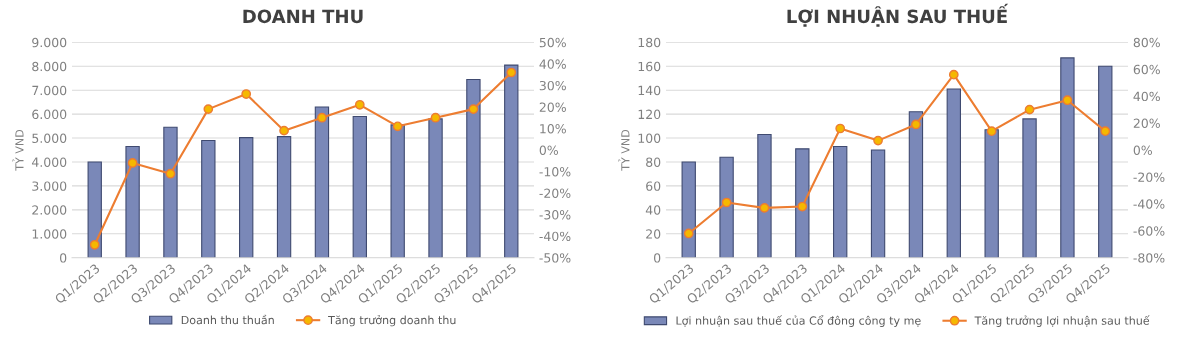  What do you see at coordinates (552, 85) in the screenshot?
I see `y2-tick-label: 30%` at bounding box center [552, 85].